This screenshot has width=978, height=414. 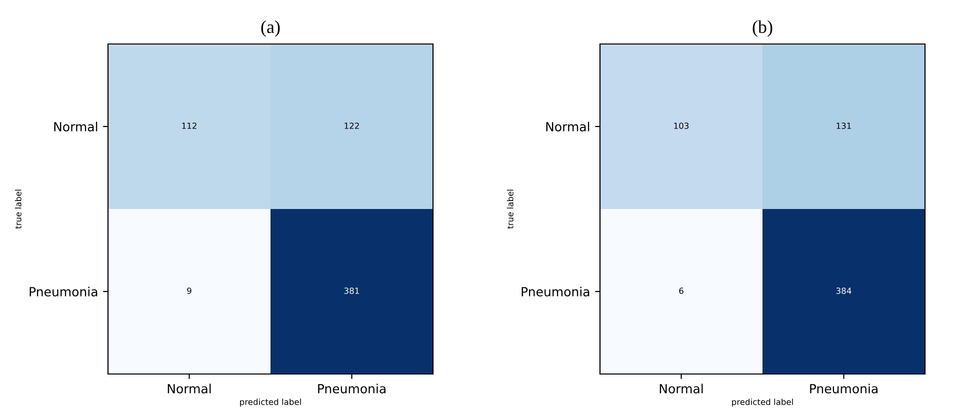 What do you see at coordinates (844, 291) in the screenshot?
I see `data-label: 384` at bounding box center [844, 291].